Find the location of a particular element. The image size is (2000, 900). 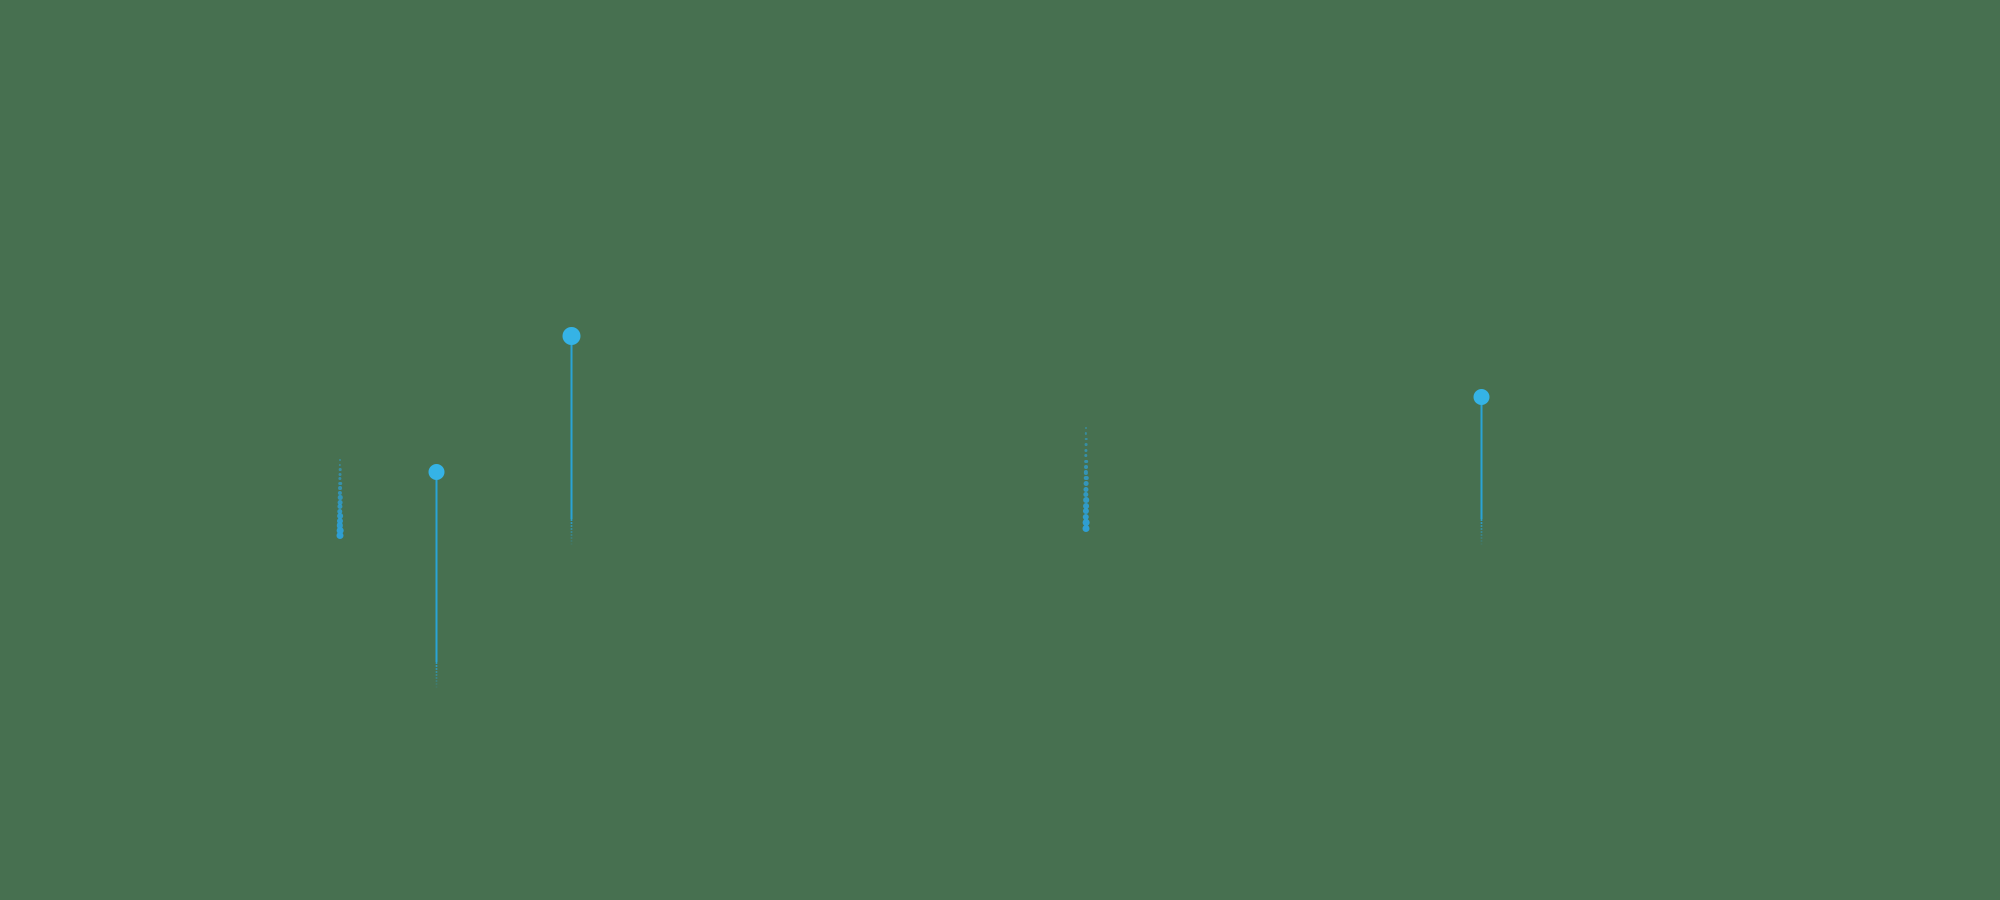

dotted-marker-center-right is located at coordinates (1086, 450).